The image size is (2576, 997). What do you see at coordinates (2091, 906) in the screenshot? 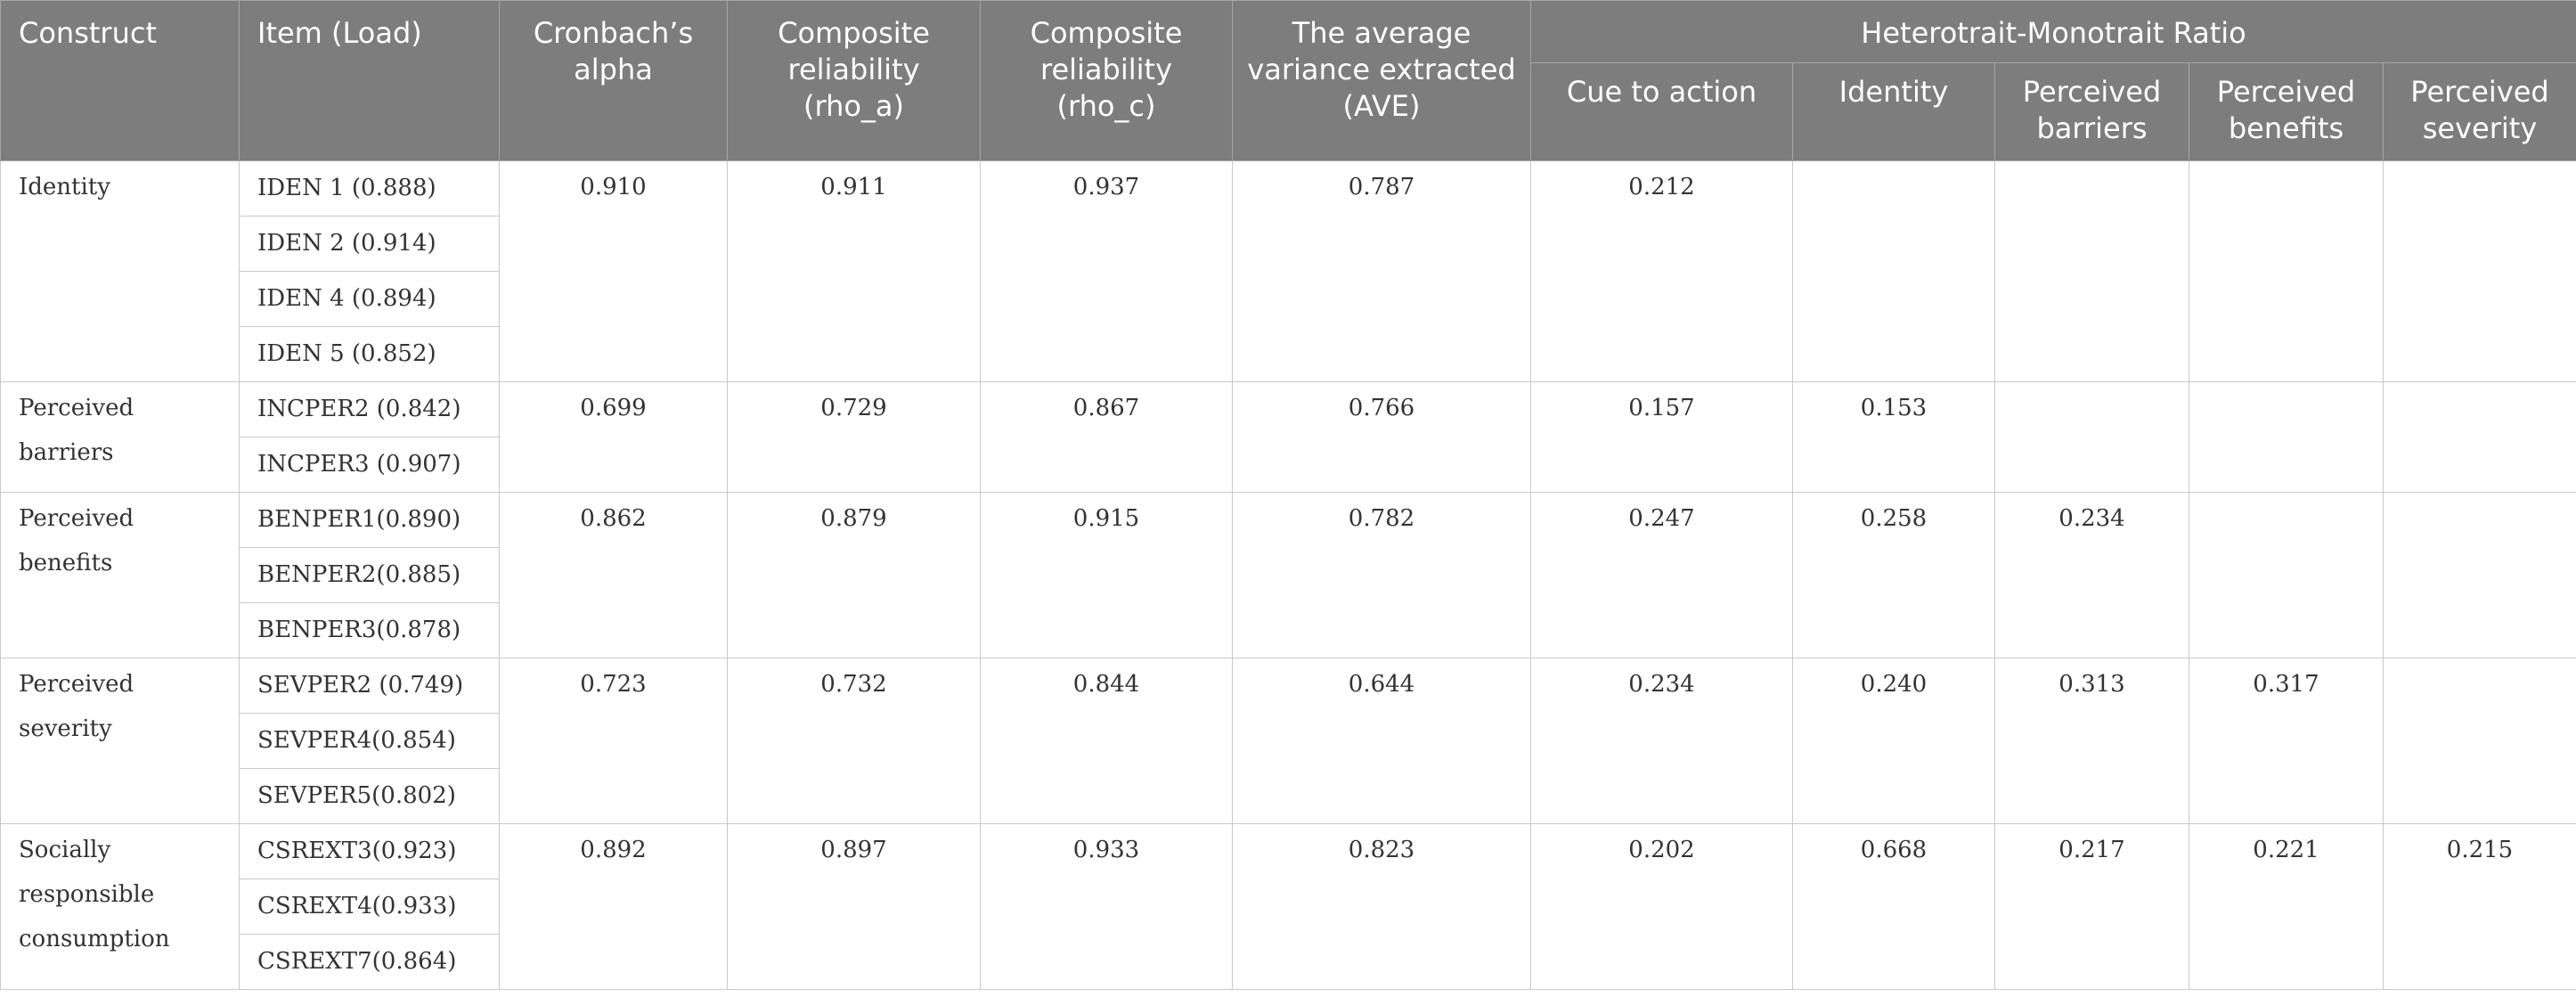
I see `htmt-perceived-barriers-value: 0.217` at bounding box center [2091, 906].